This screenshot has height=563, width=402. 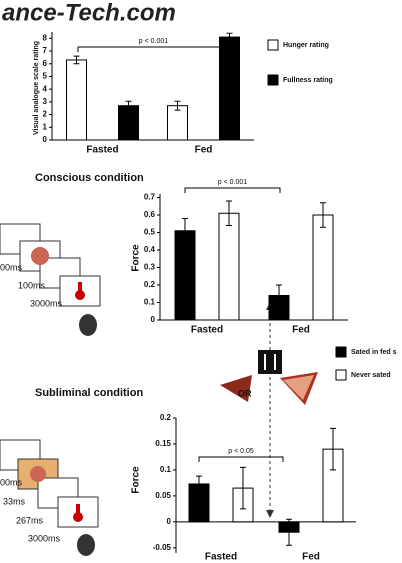 What do you see at coordinates (163, 495) in the screenshot?
I see `y-tick-label: 0.05` at bounding box center [163, 495].